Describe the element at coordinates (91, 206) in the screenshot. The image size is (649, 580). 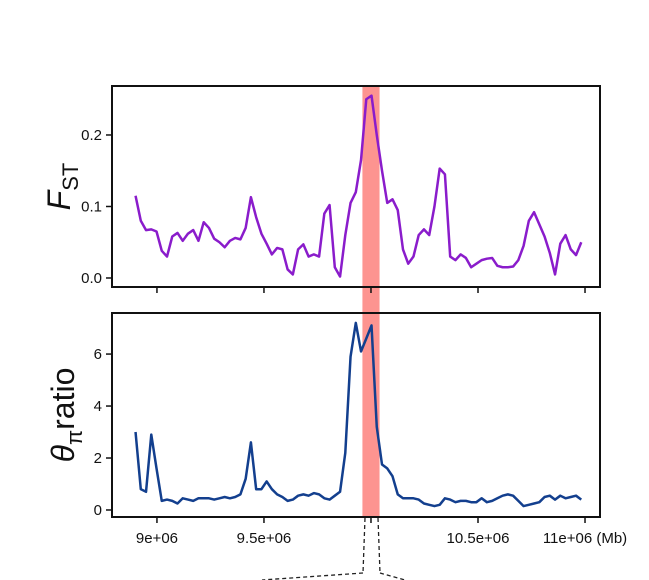
I see `y-tick-label: 0.1` at that location.